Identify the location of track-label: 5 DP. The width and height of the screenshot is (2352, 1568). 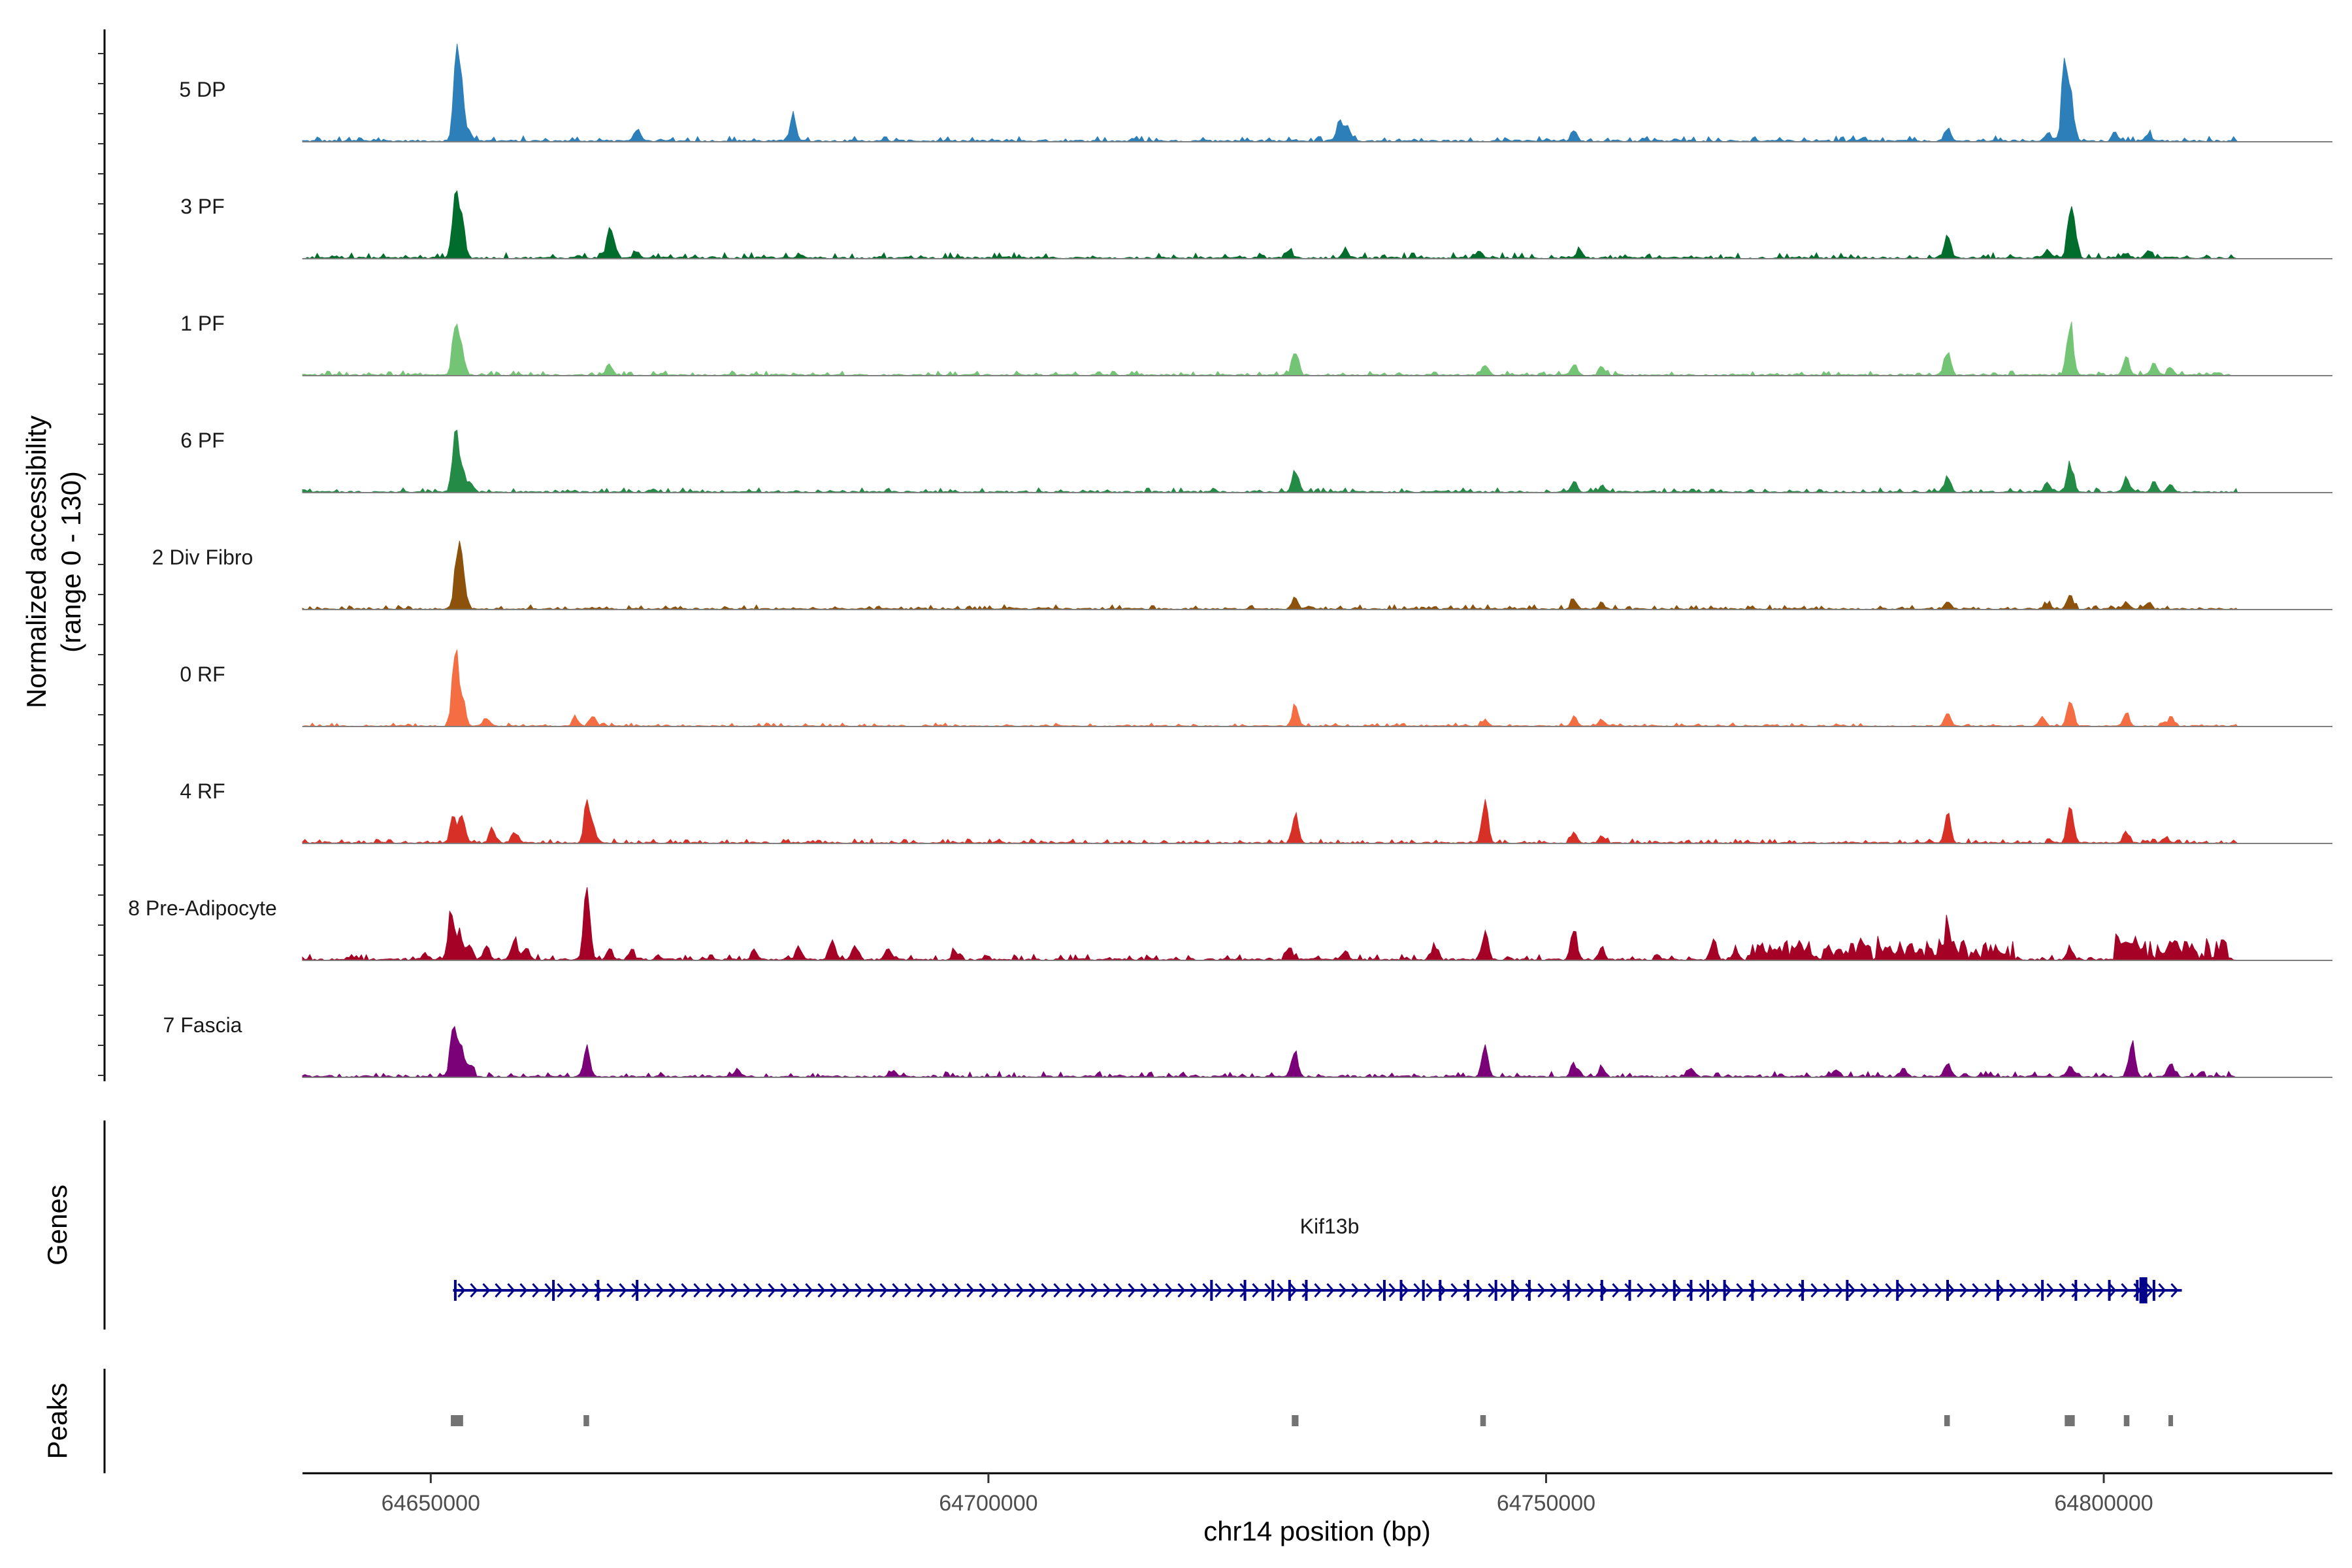
(202, 89).